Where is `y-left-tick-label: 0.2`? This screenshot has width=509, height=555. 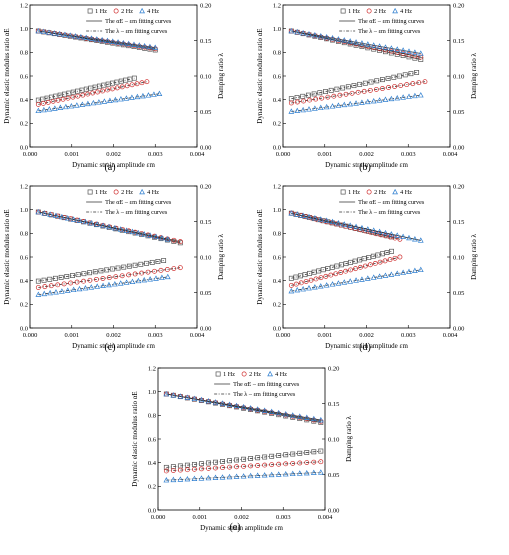
y-left-tick-label: 0.2 is located at coordinates (152, 487).